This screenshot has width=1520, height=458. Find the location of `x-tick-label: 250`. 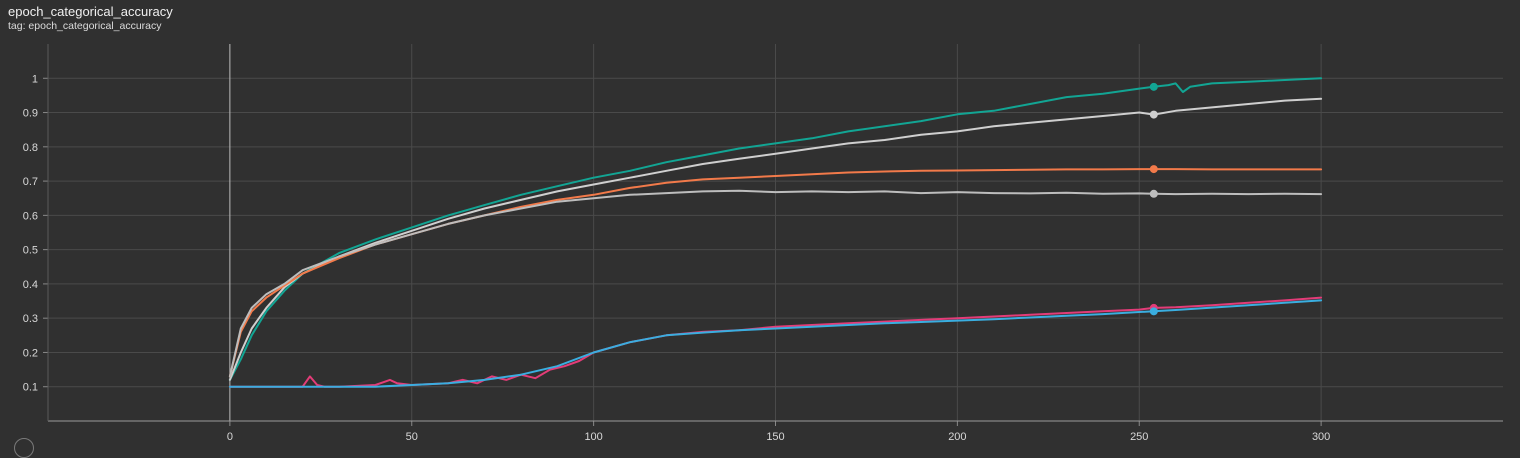

x-tick-label: 250 is located at coordinates (1139, 437).